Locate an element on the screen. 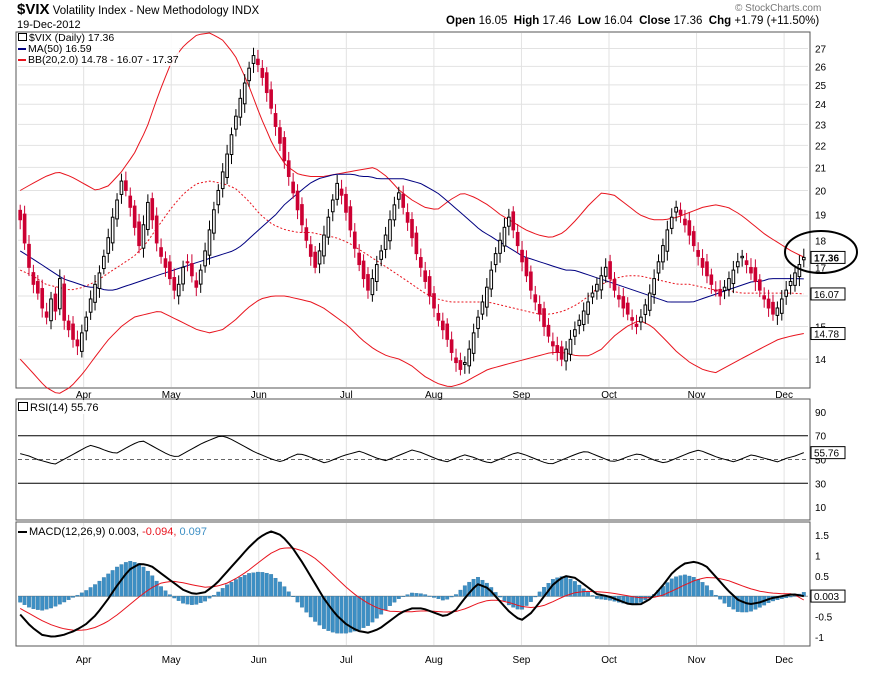  macd-legend-macd: 0.003, is located at coordinates (124, 532).